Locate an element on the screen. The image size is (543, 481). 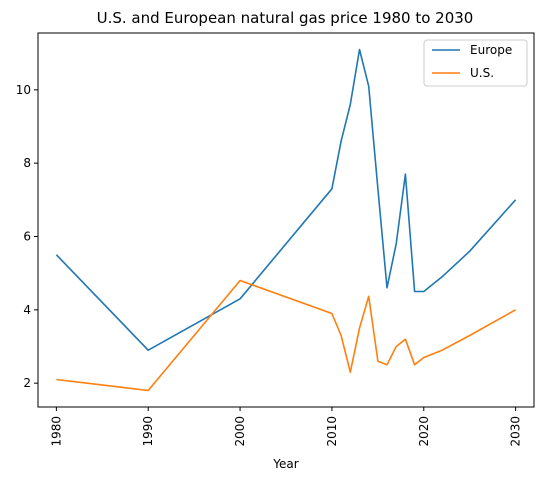
y-tick-label: 10 is located at coordinates (23, 90).